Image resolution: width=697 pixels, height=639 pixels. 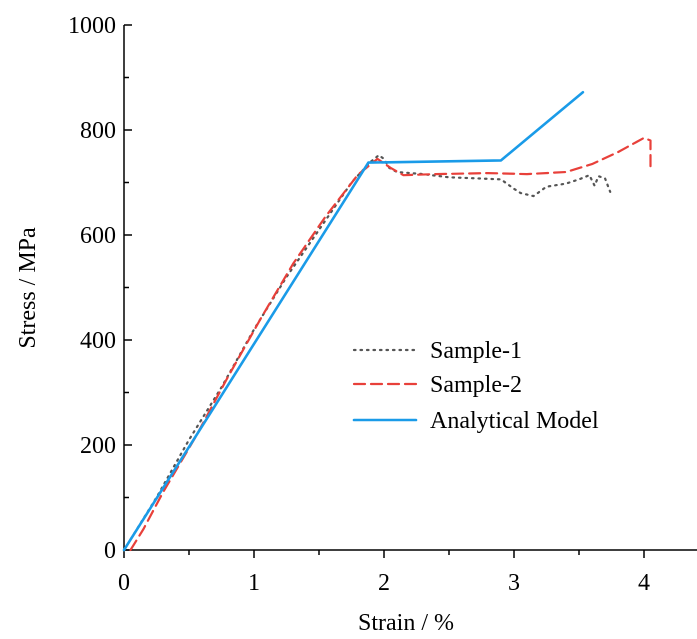 I want to click on x-tick-label: 4, so click(x=644, y=583).